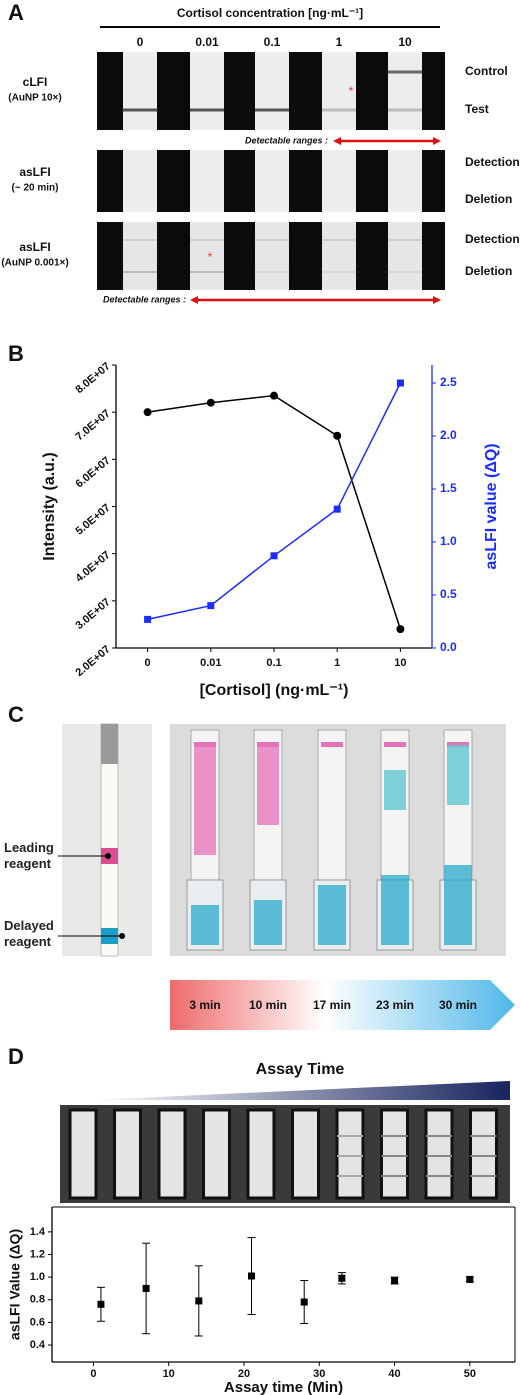 This screenshot has height=1395, width=520. I want to click on x-axis-label: [Cortisol] (ng·mL⁻¹), so click(274, 690).